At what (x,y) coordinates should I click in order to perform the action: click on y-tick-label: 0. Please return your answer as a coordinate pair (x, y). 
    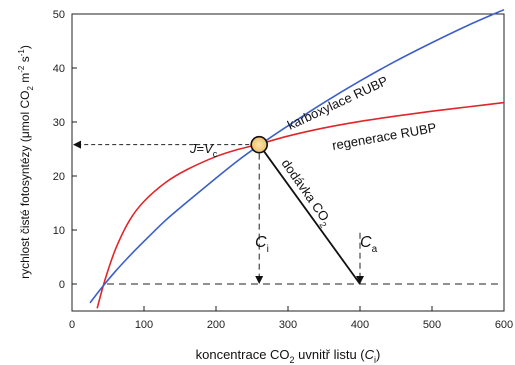
    Looking at the image, I should click on (62, 285).